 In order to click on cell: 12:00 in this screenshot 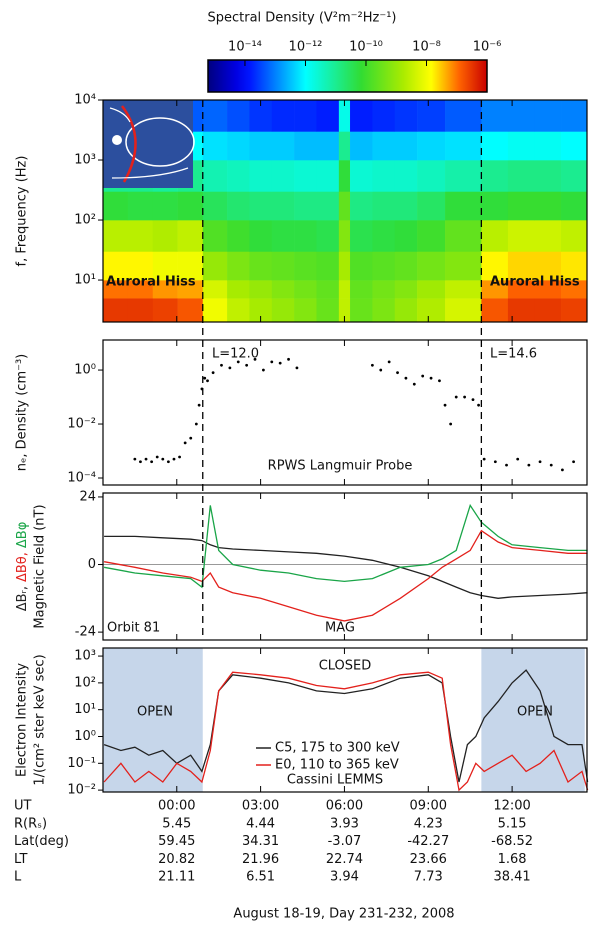, I will do `click(511, 806)`.